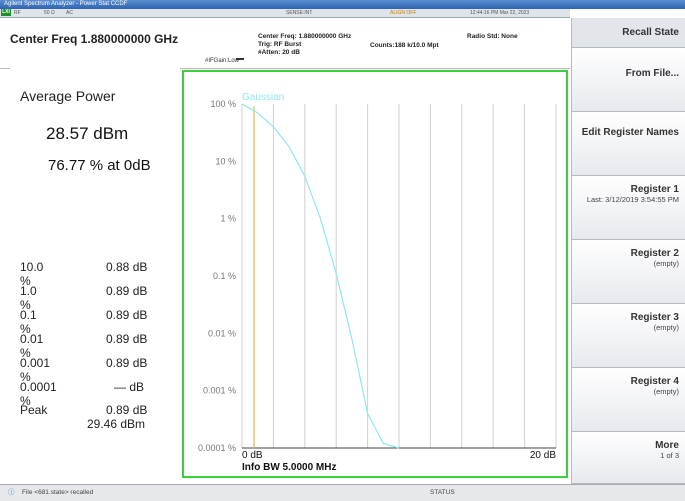 This screenshot has height=501, width=685. What do you see at coordinates (68, 96) in the screenshot?
I see `avg-power-title: Average Power` at bounding box center [68, 96].